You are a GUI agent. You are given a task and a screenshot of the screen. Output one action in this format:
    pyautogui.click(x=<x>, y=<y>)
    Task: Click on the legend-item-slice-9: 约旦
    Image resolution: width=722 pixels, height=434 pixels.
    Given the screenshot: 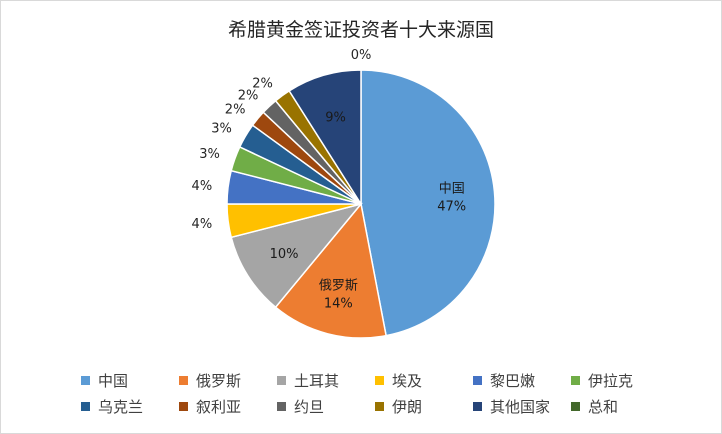 What is the action you would take?
    pyautogui.click(x=326, y=406)
    